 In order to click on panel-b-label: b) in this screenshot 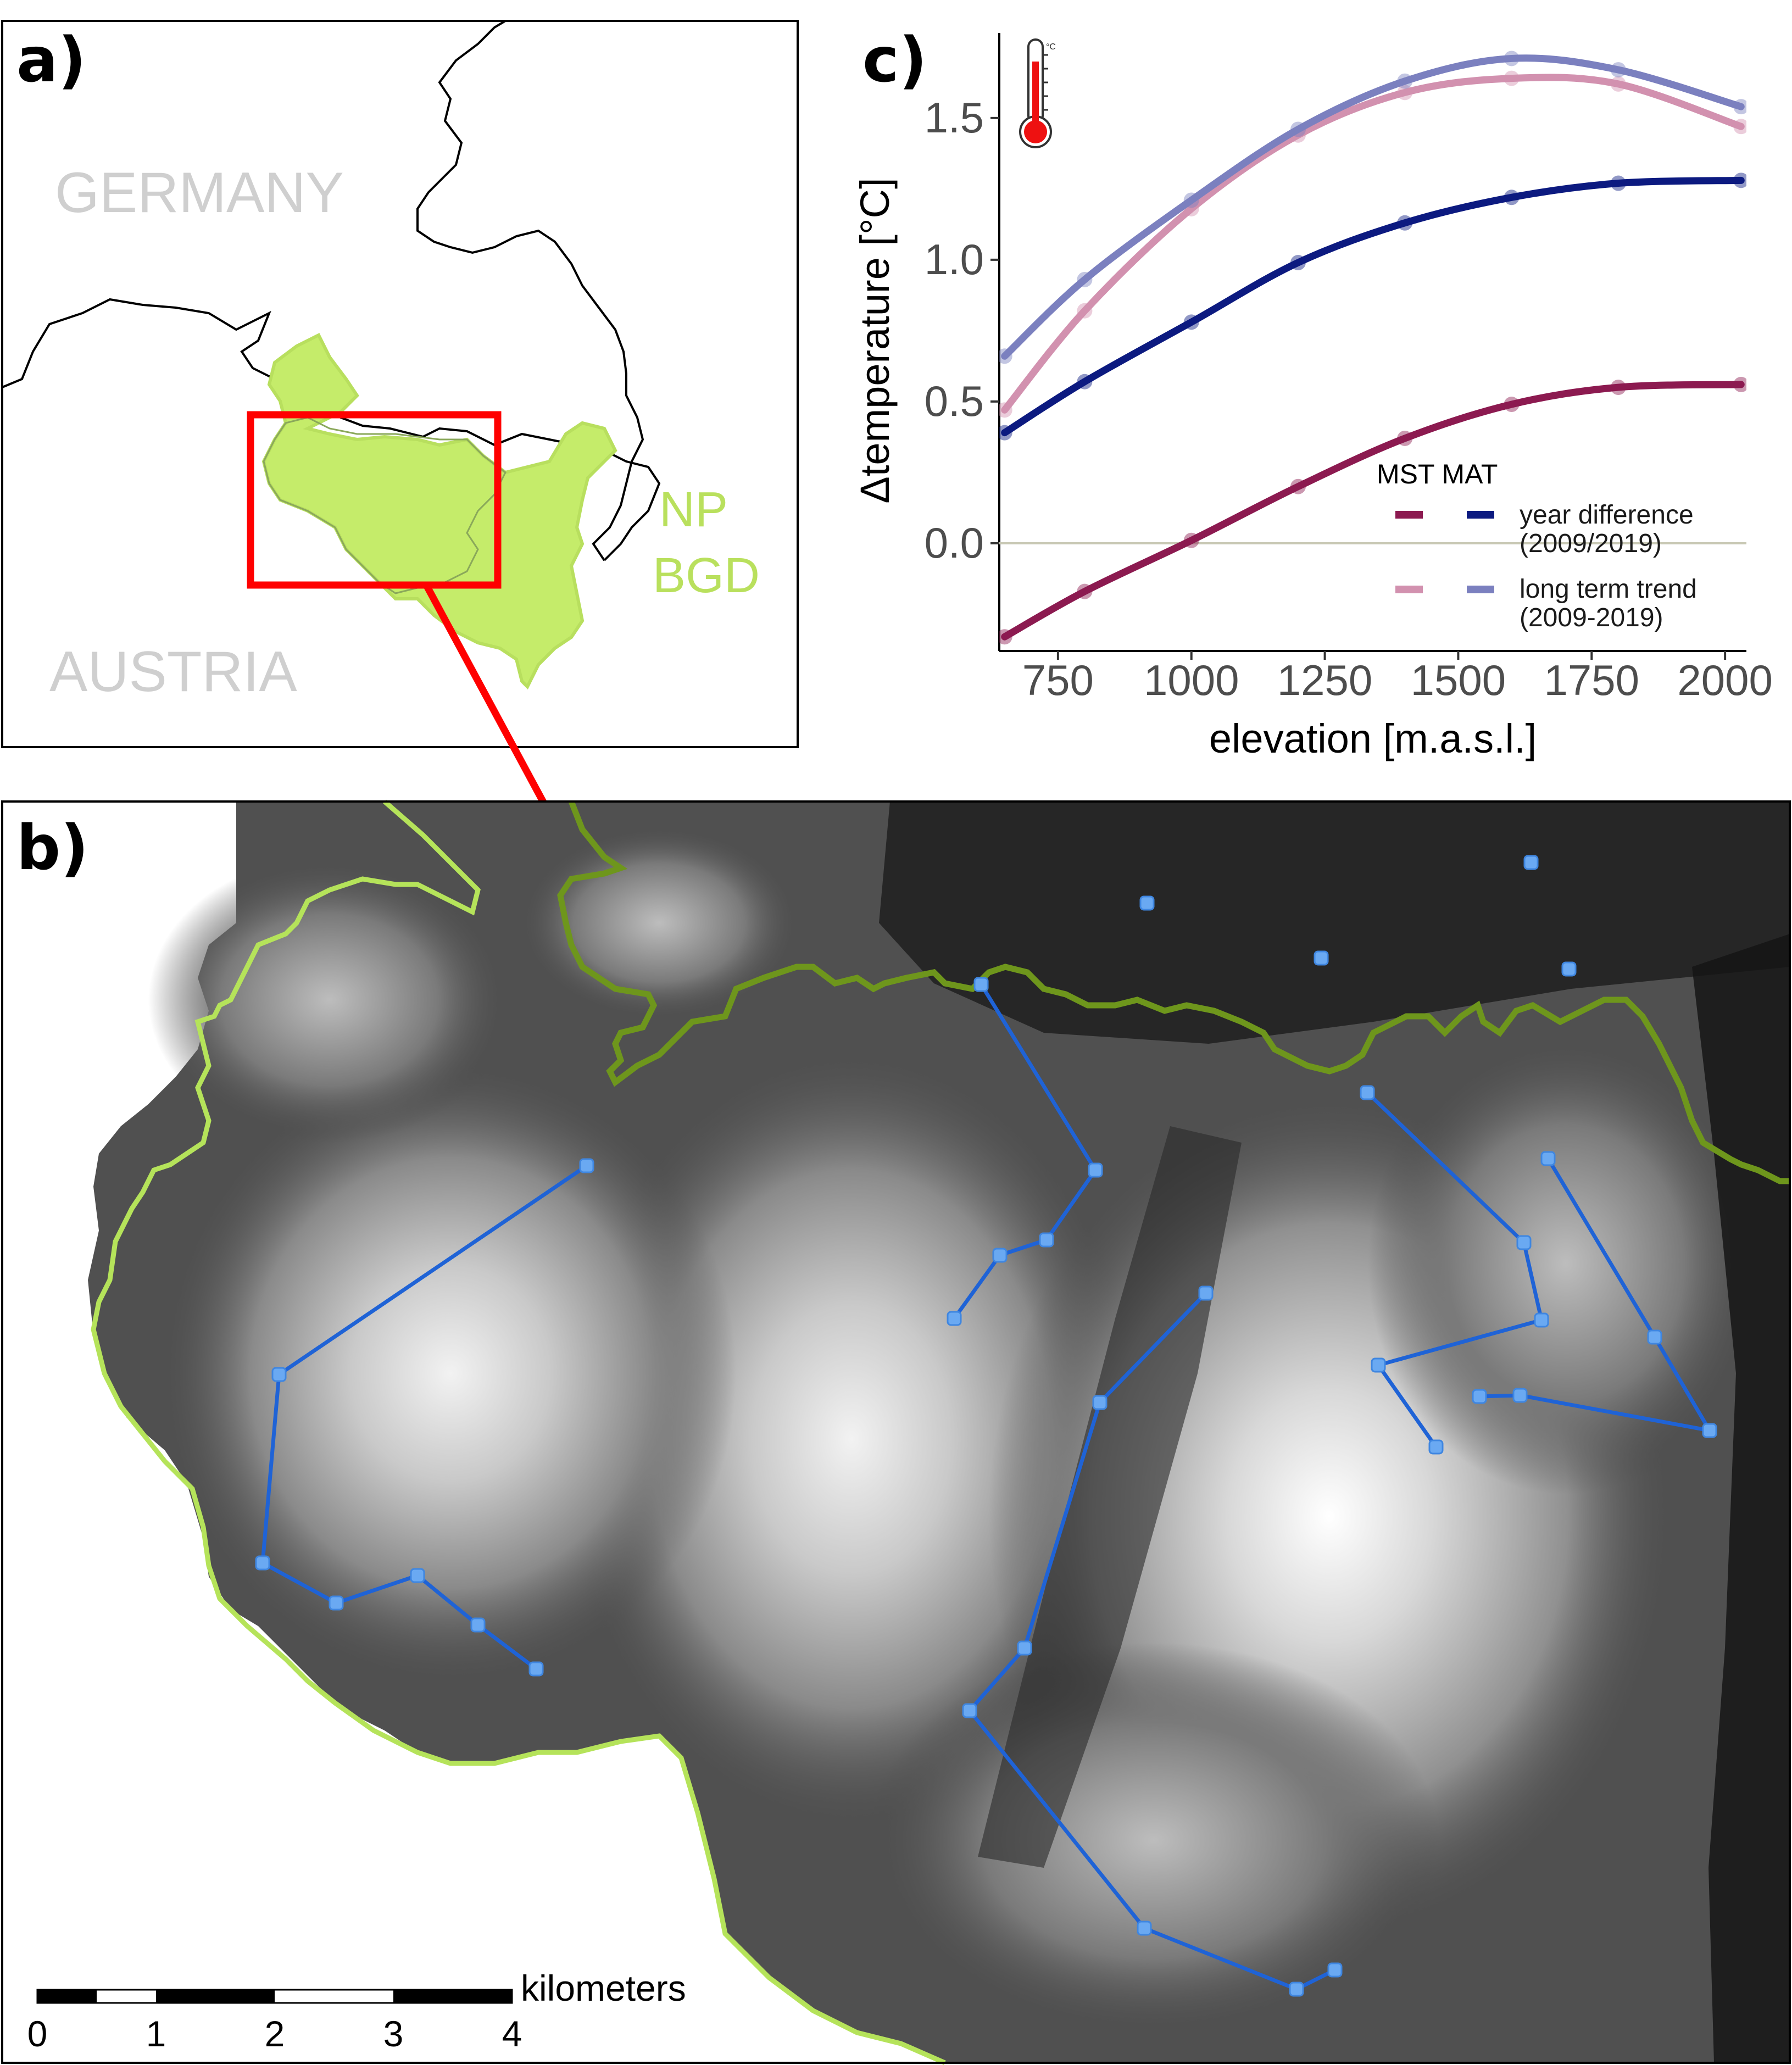, I will do `click(52, 848)`.